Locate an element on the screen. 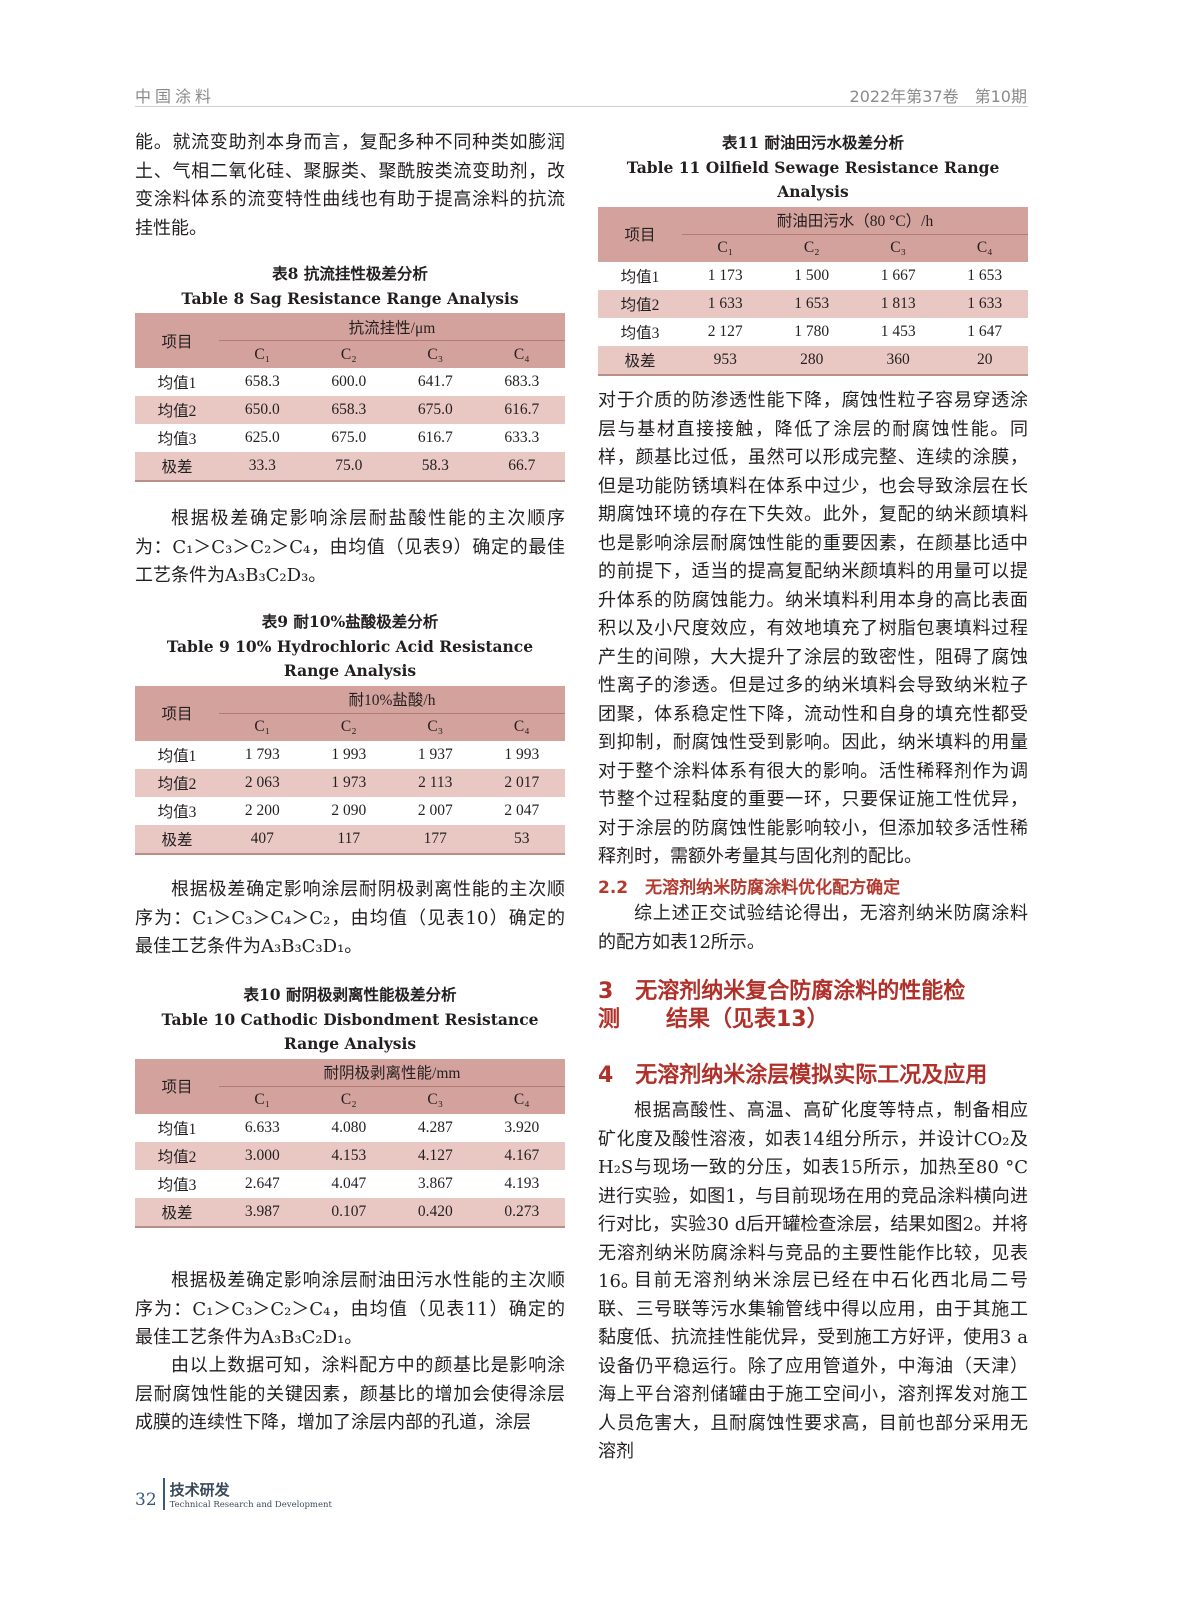 This screenshot has height=1600, width=1187. table-cell: 58.3 is located at coordinates (435, 465).